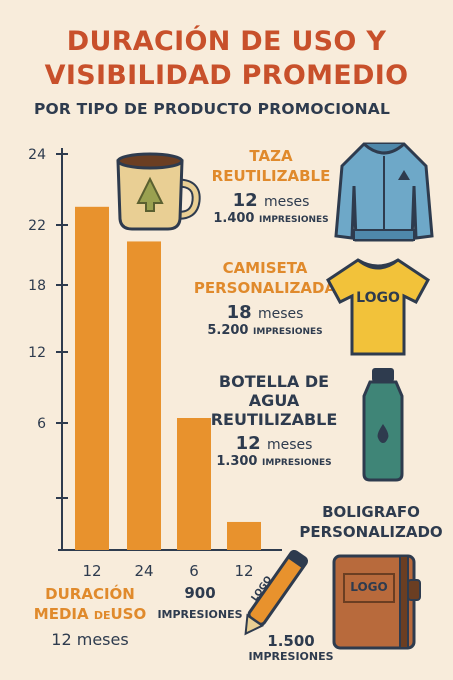 The height and width of the screenshot is (680, 453). Describe the element at coordinates (376, 602) in the screenshot. I see `notebook-icon: LOGO` at that location.